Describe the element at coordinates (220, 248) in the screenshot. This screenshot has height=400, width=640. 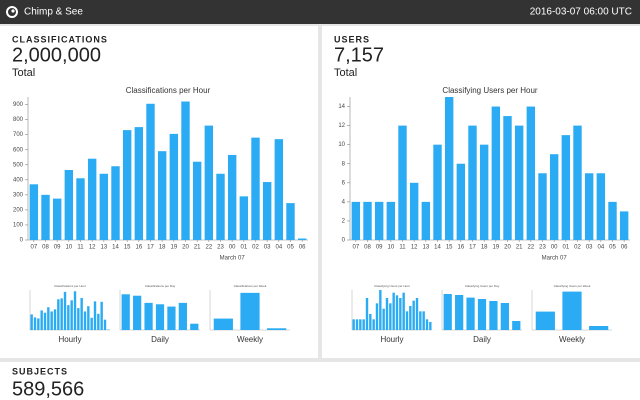
I see `x-tick-label: 23` at that location.